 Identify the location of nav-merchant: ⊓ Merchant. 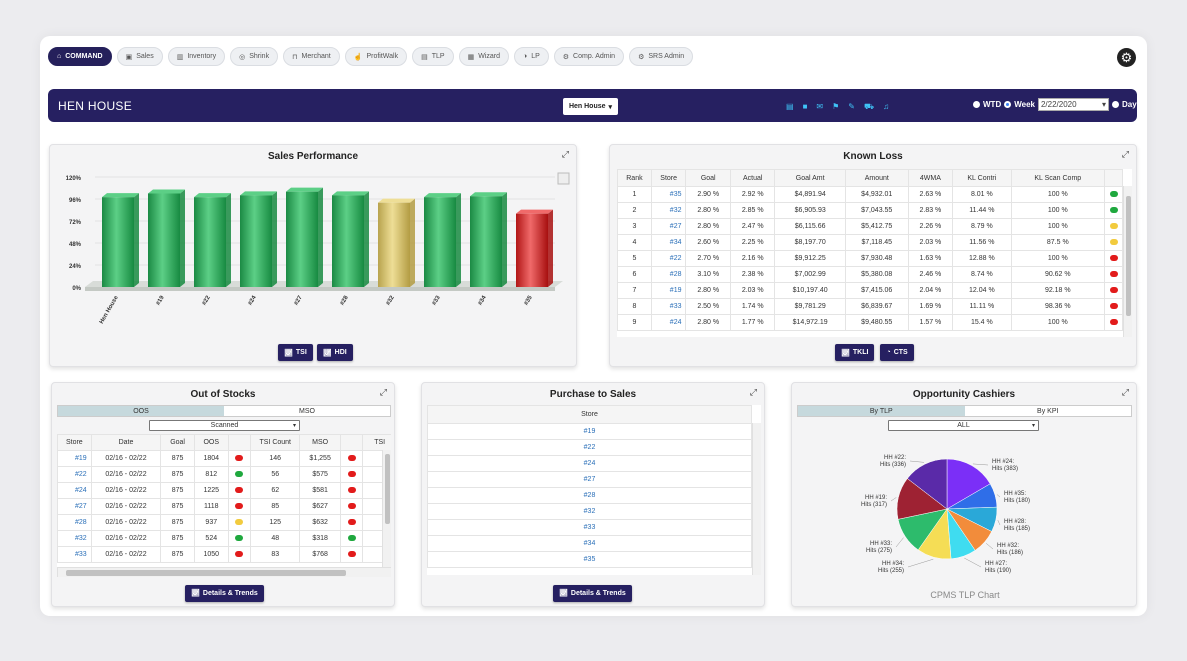
(311, 56).